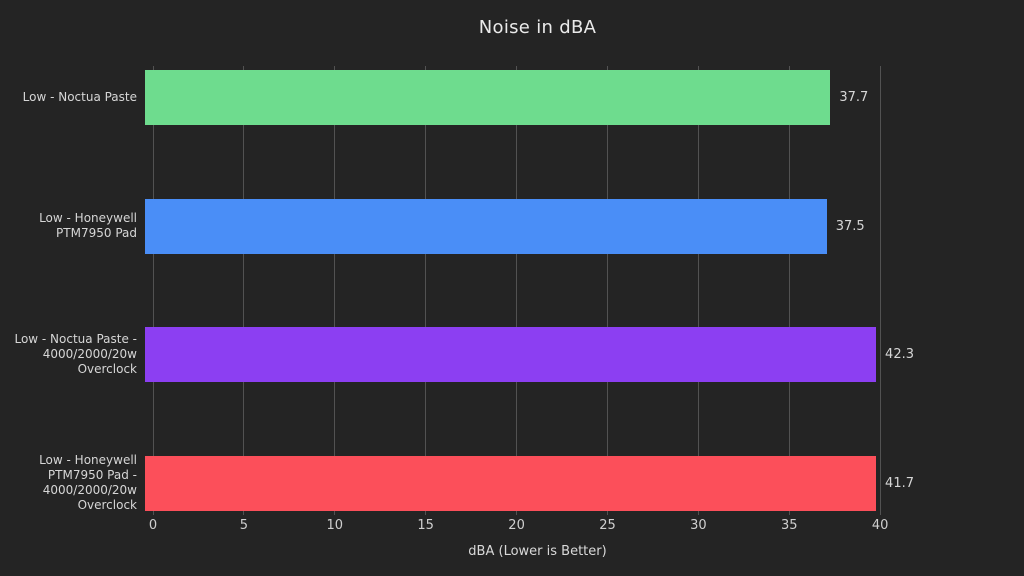  What do you see at coordinates (850, 226) in the screenshot?
I see `value-label: 37.5` at bounding box center [850, 226].